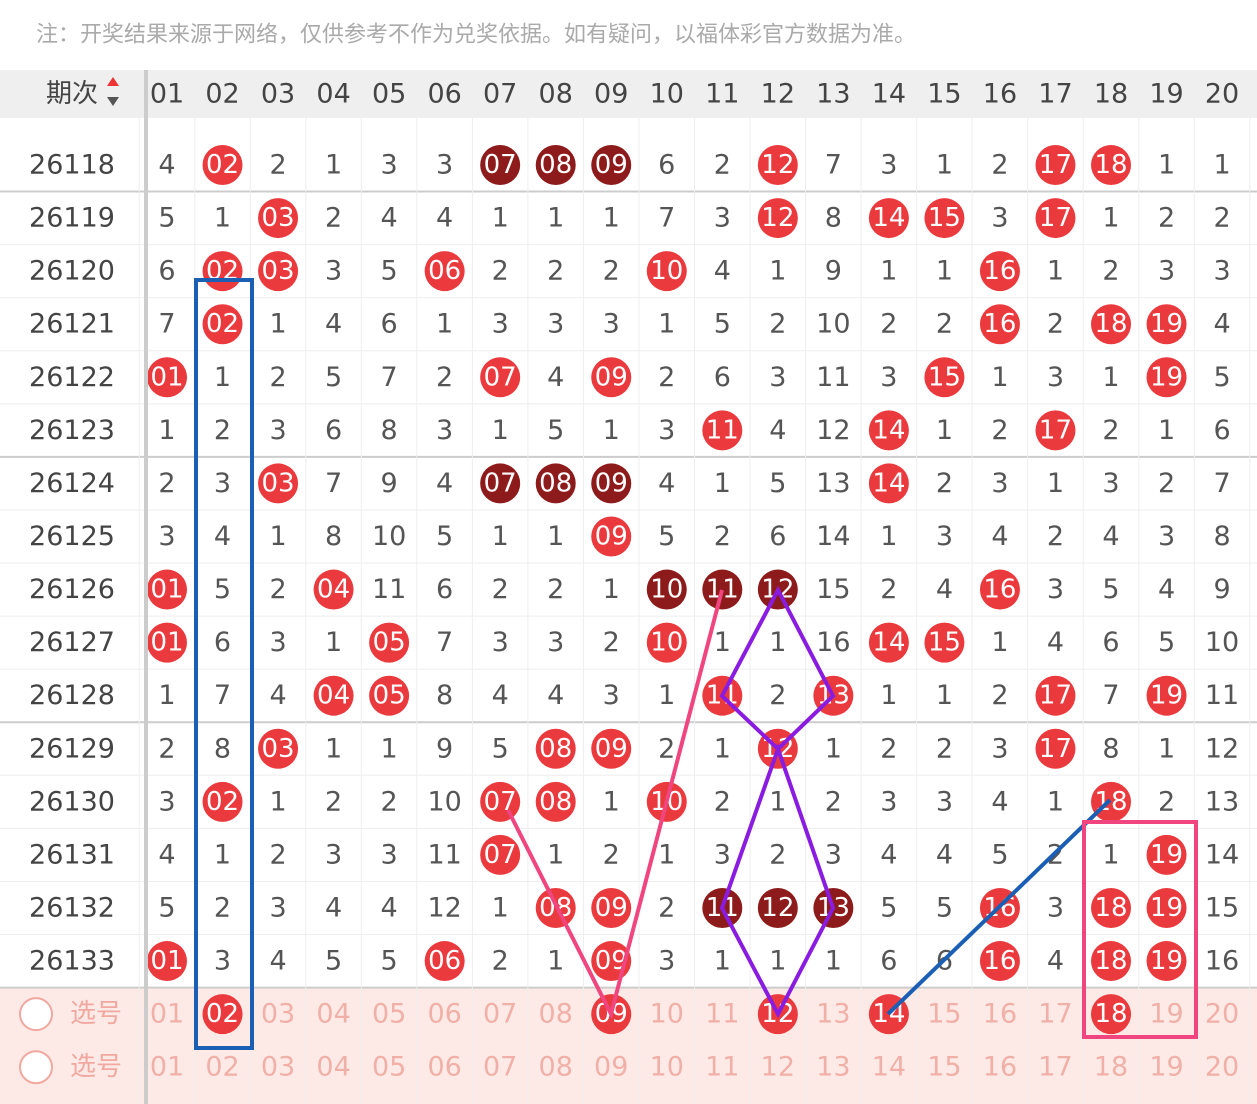 Image resolution: width=1257 pixels, height=1104 pixels. What do you see at coordinates (1140, 929) in the screenshot?
I see `pink-box` at bounding box center [1140, 929].